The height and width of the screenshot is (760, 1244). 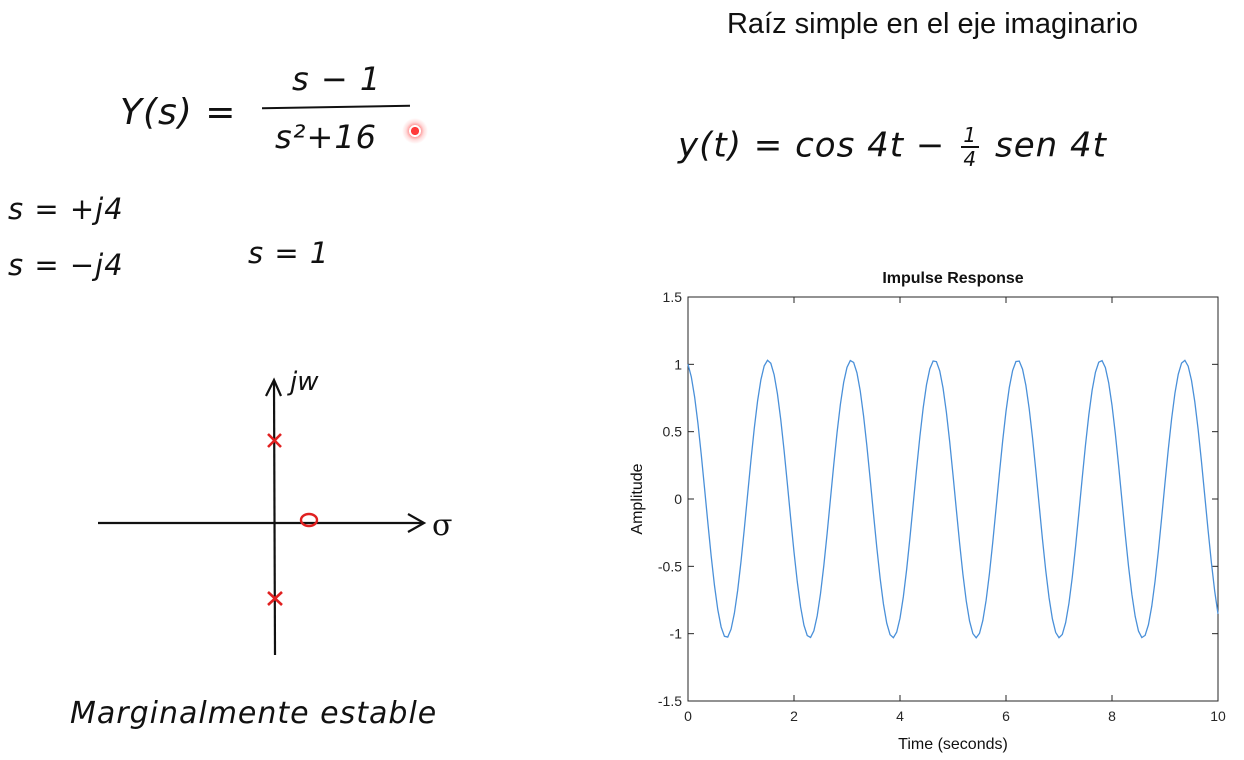 I want to click on y-axis-label: Amplitude, so click(x=637, y=498).